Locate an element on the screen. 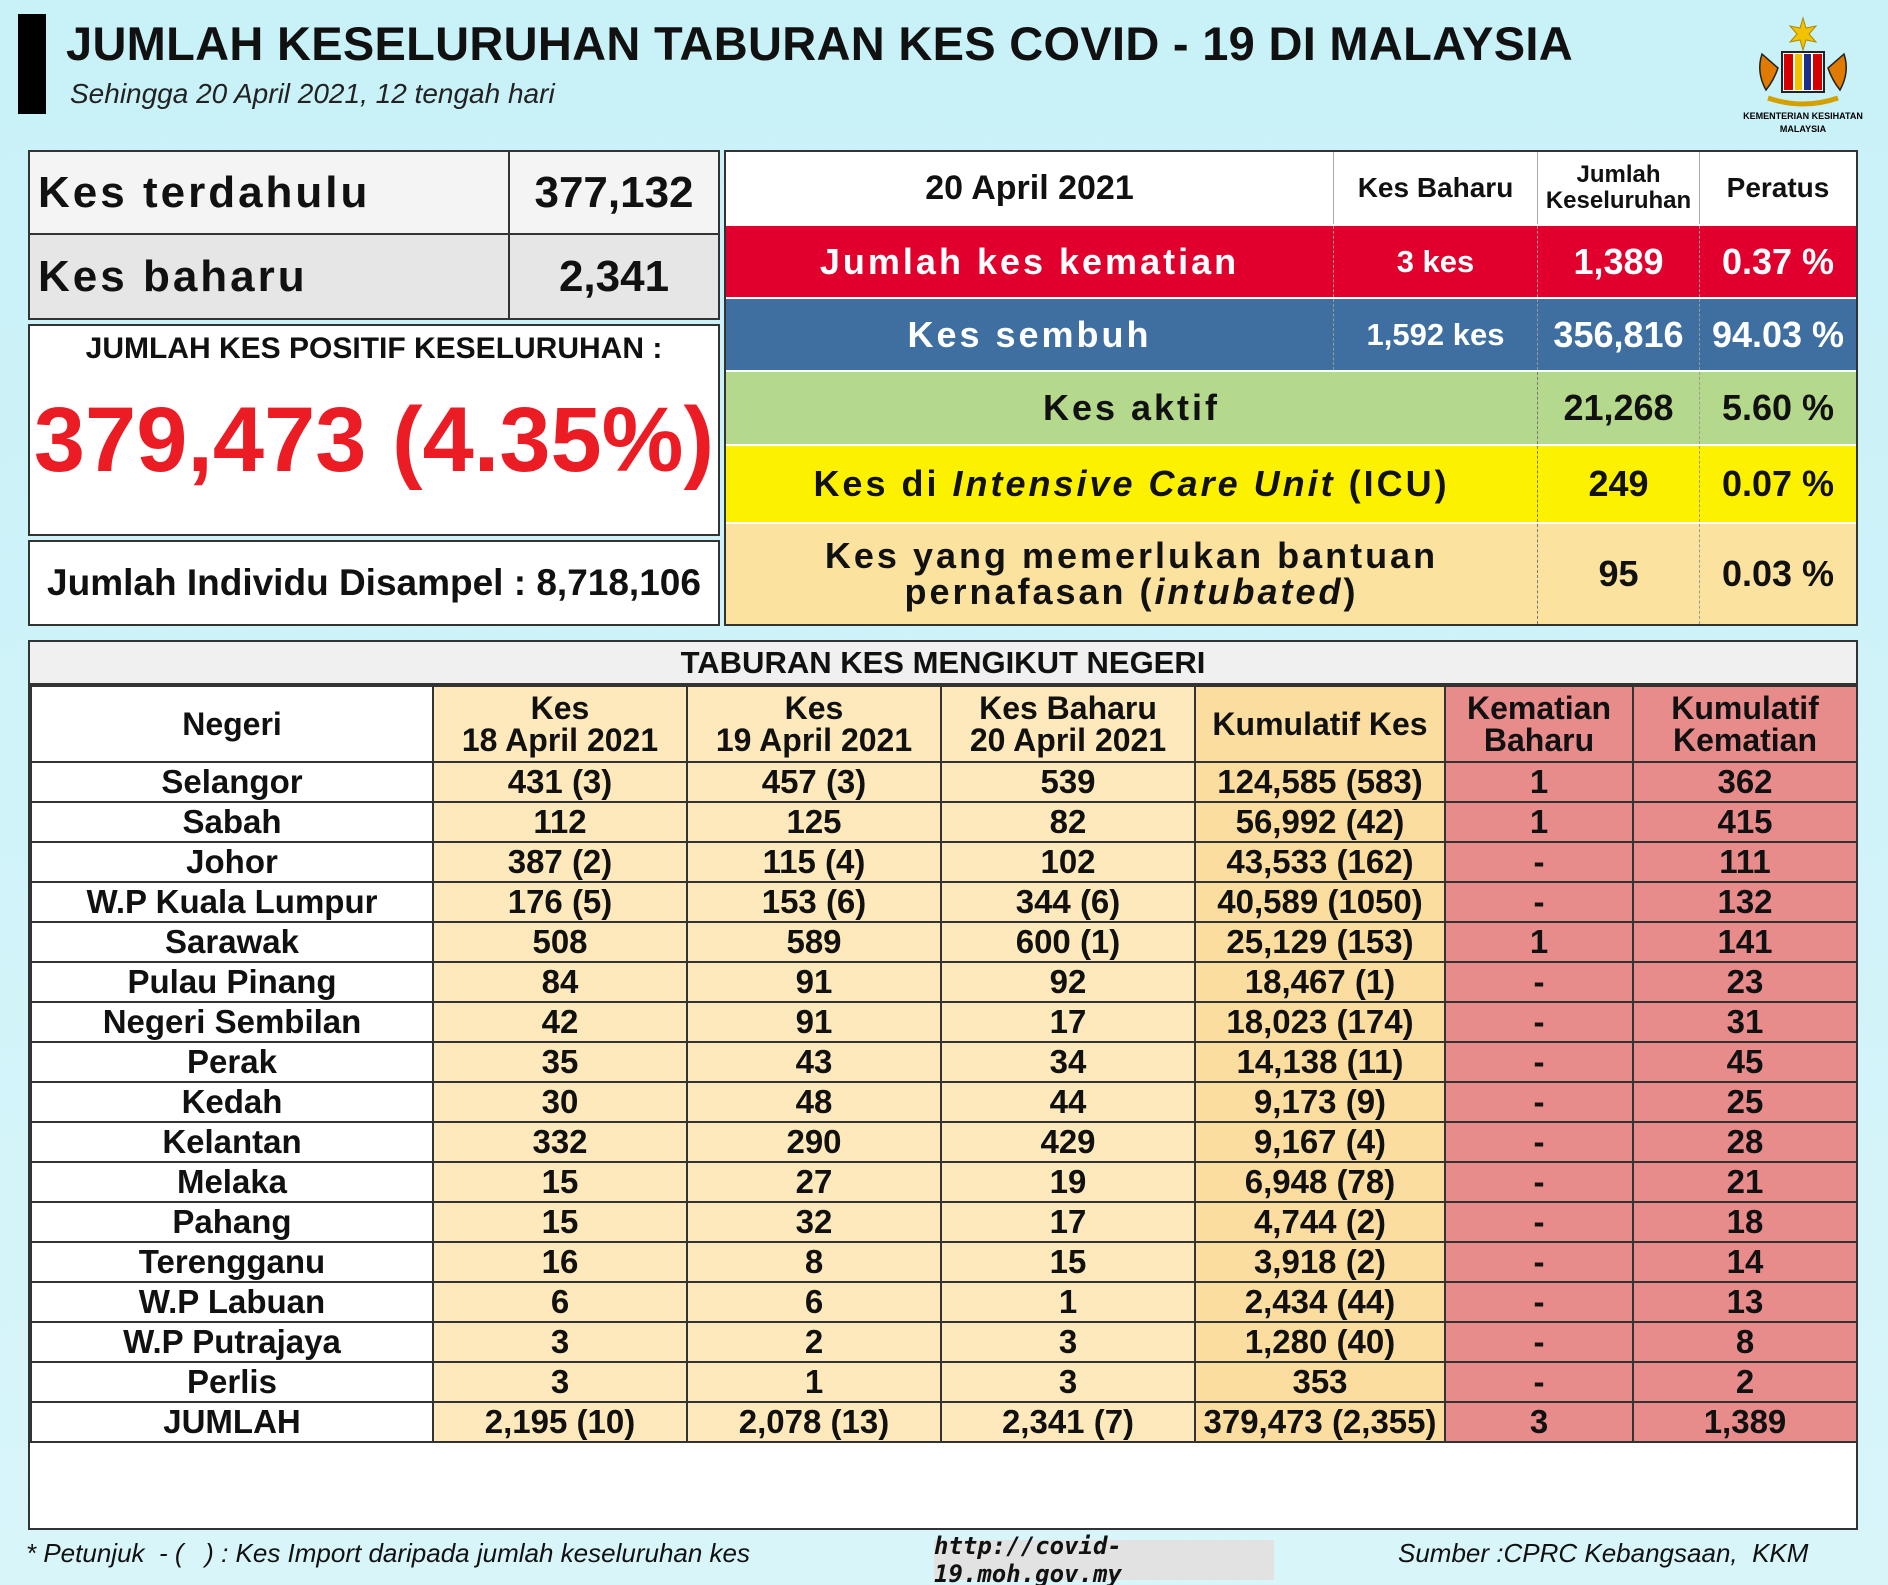 The image size is (1888, 1585). cases-19-april: 91 is located at coordinates (814, 1022).